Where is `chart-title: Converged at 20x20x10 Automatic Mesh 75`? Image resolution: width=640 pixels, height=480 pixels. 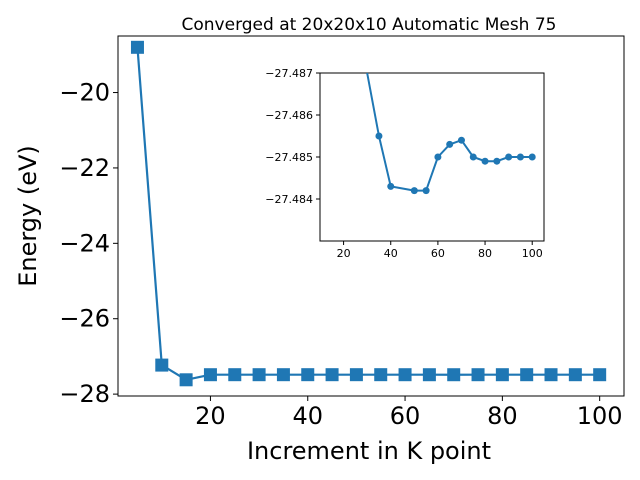 chart-title: Converged at 20x20x10 Automatic Mesh 75 is located at coordinates (369, 25).